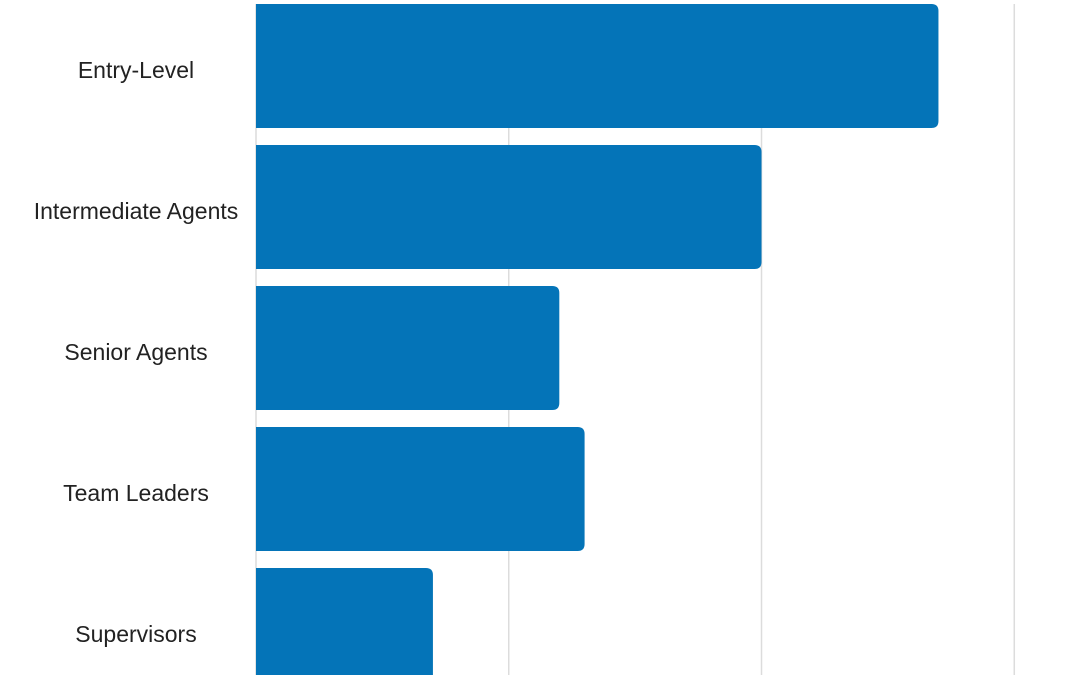 Image resolution: width=1080 pixels, height=675 pixels. What do you see at coordinates (135, 352) in the screenshot?
I see `category-label: Senior Agents` at bounding box center [135, 352].